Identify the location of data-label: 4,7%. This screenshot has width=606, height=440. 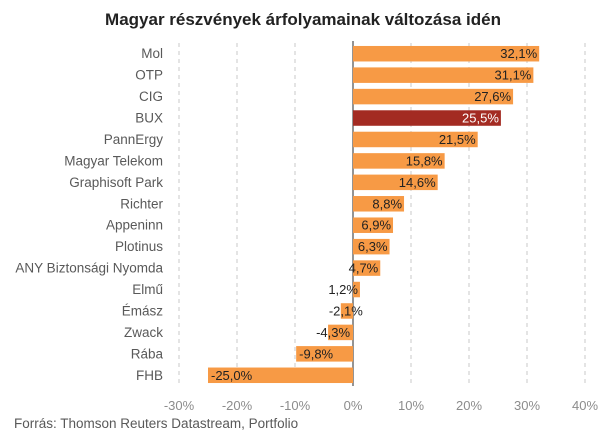
(364, 268).